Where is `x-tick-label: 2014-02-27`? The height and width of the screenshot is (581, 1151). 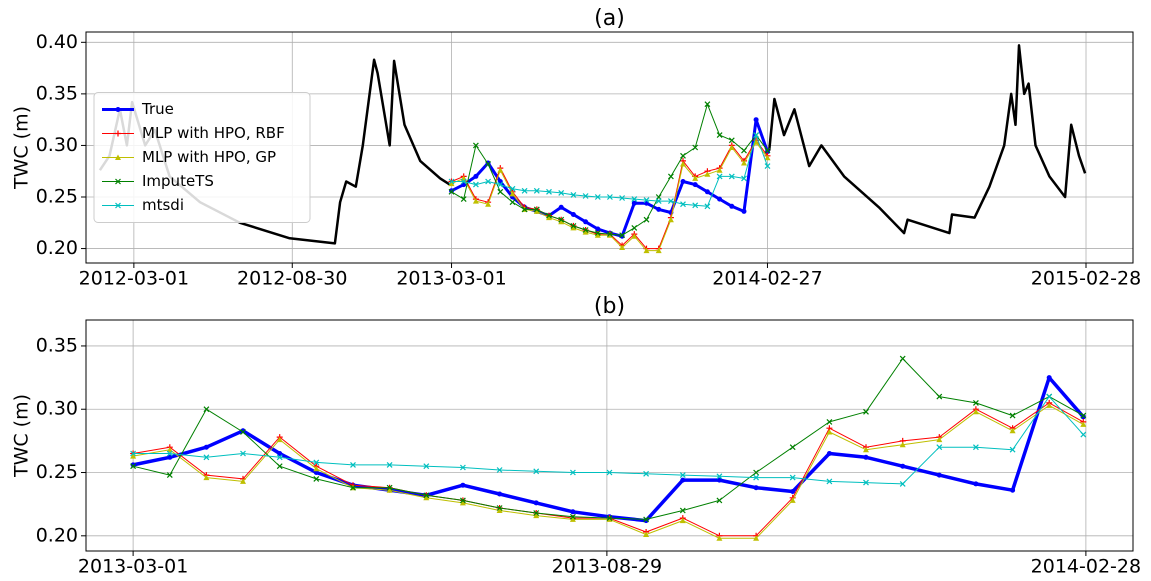 x-tick-label: 2014-02-27 is located at coordinates (767, 279).